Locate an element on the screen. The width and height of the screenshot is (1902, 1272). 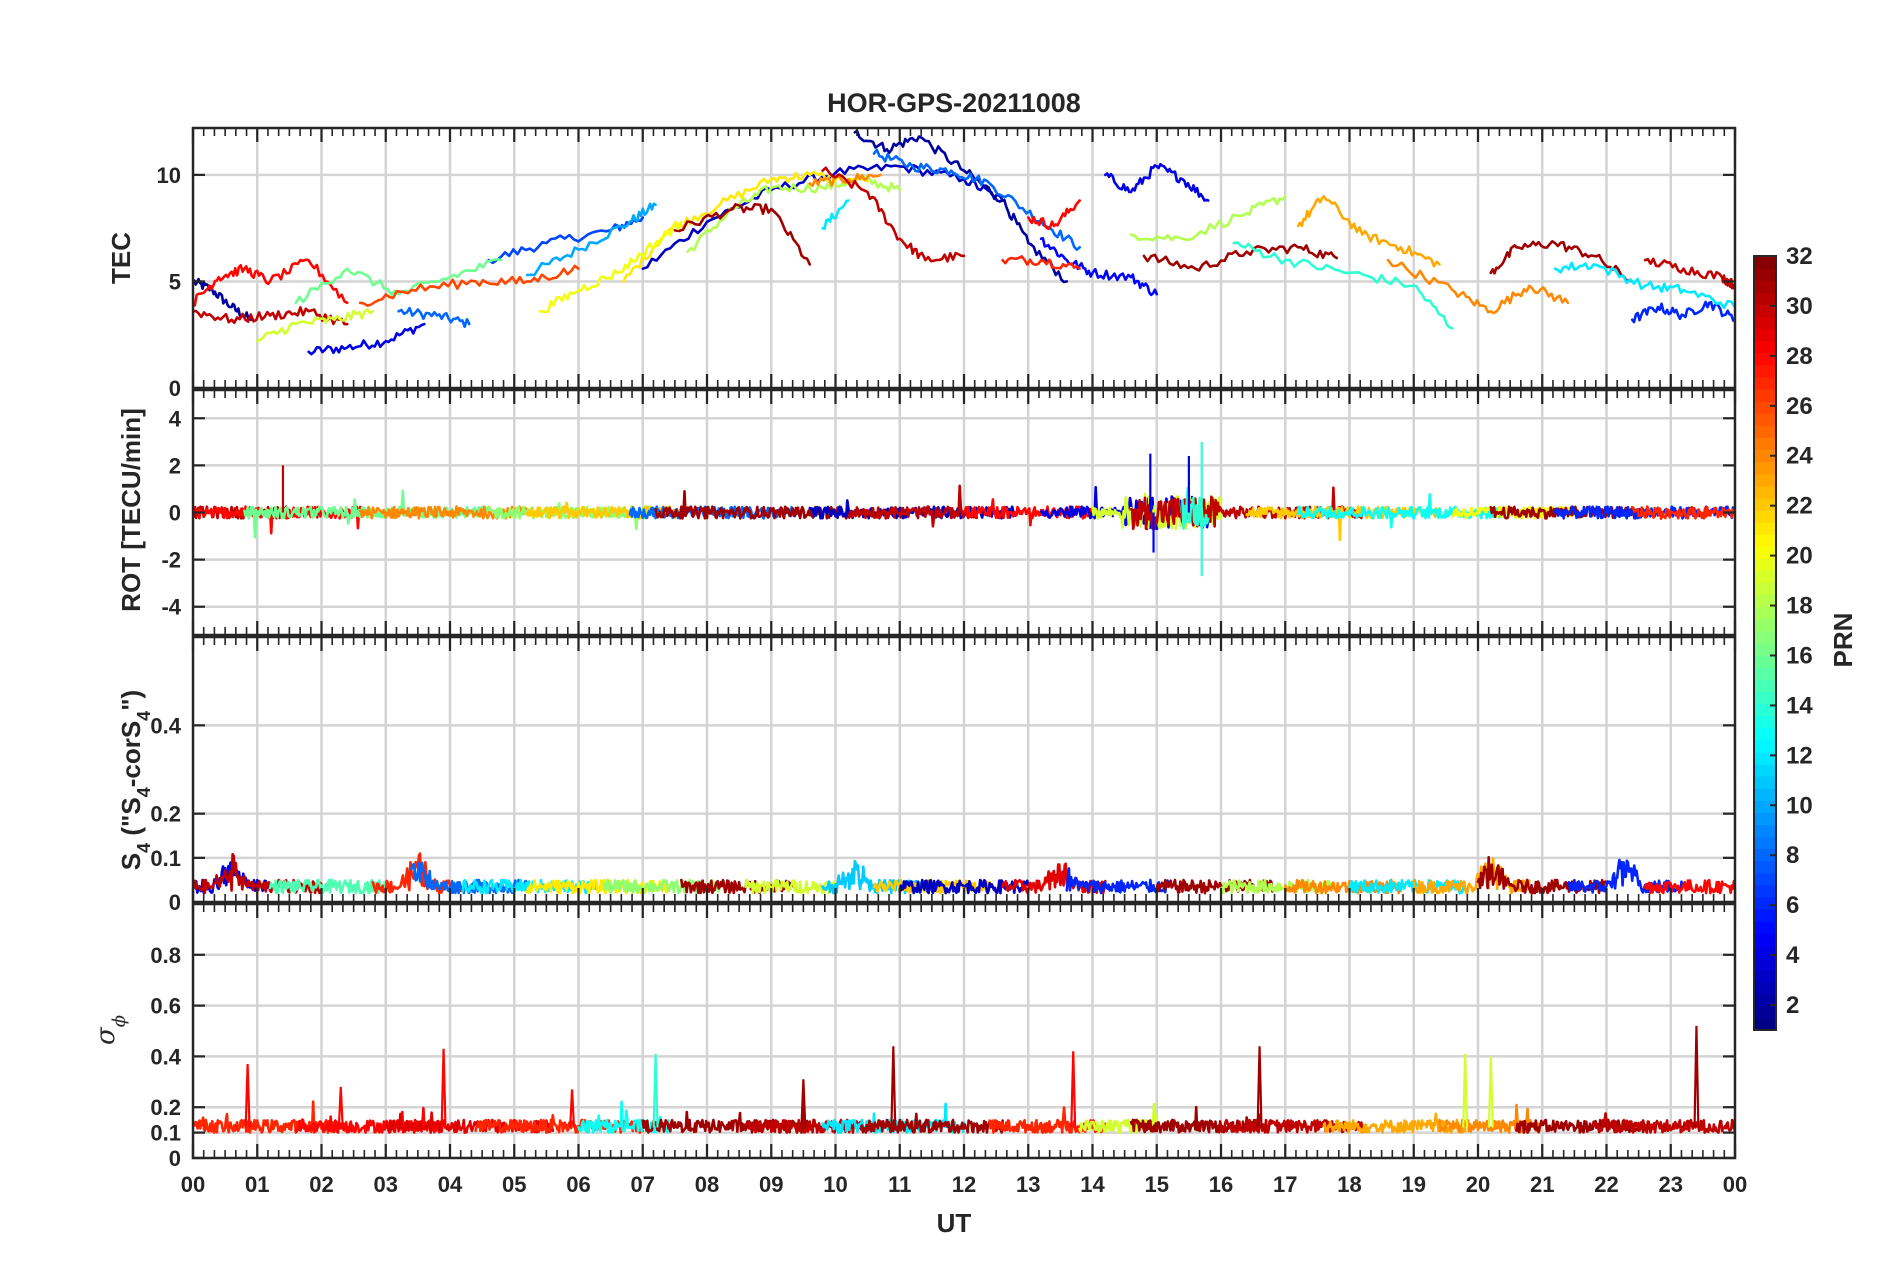
colorbar-tick-label: 18 is located at coordinates (1799, 606).